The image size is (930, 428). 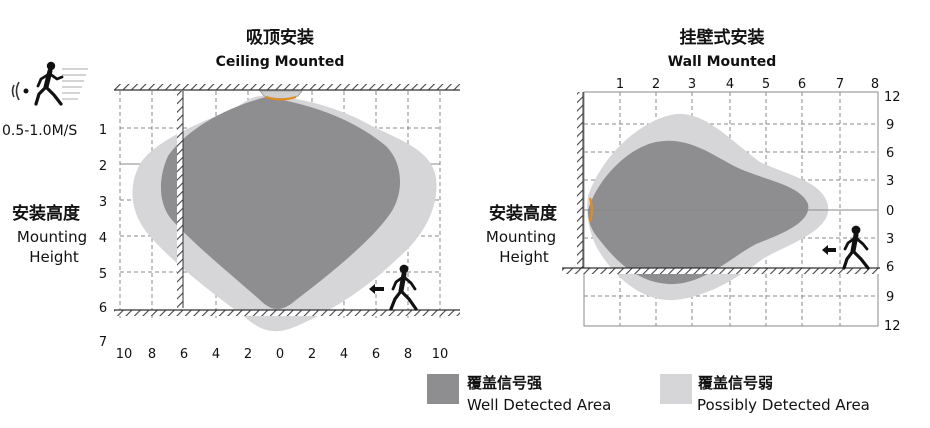 What do you see at coordinates (52, 237) in the screenshot?
I see `ceiling-mounting-height-en-1: Mounting` at bounding box center [52, 237].